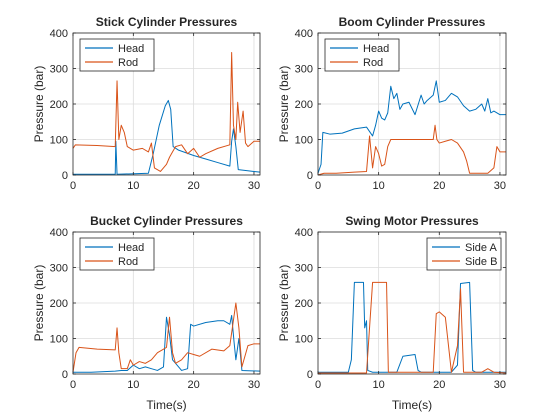 Image resolution: width=560 pixels, height=420 pixels. What do you see at coordinates (167, 22) in the screenshot?
I see `chart-title: Stick Cylinder Pressures` at bounding box center [167, 22].